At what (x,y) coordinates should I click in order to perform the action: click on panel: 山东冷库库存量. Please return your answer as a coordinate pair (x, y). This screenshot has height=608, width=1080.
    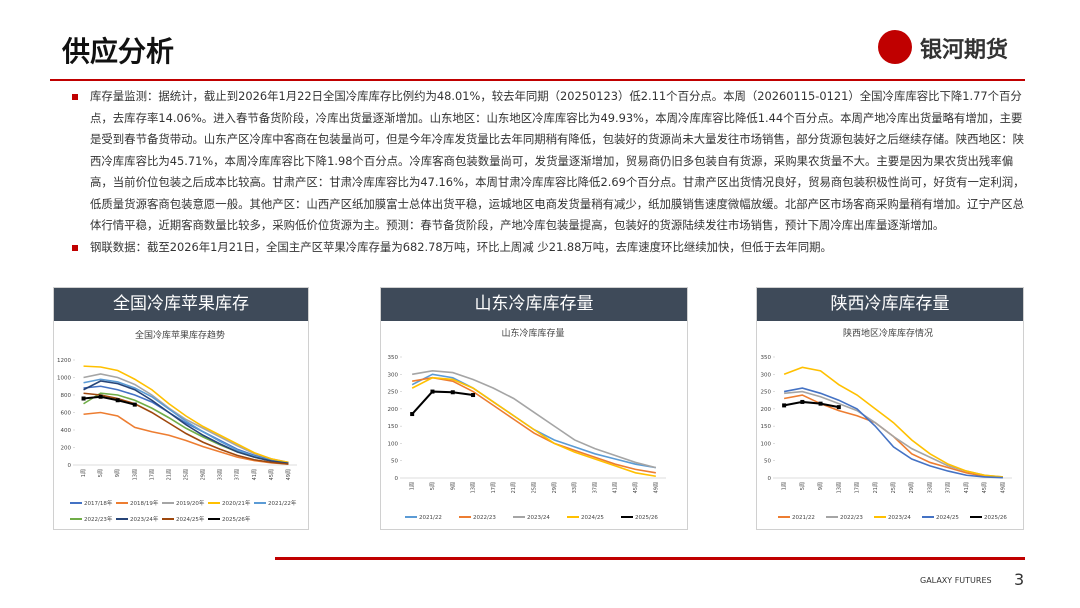
    Looking at the image, I should click on (534, 408).